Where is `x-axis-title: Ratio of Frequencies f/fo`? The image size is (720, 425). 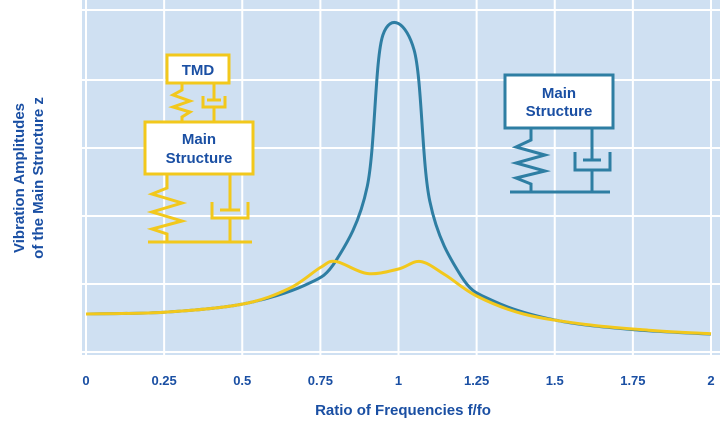
x-axis-title: Ratio of Frequencies f/fo is located at coordinates (403, 410).